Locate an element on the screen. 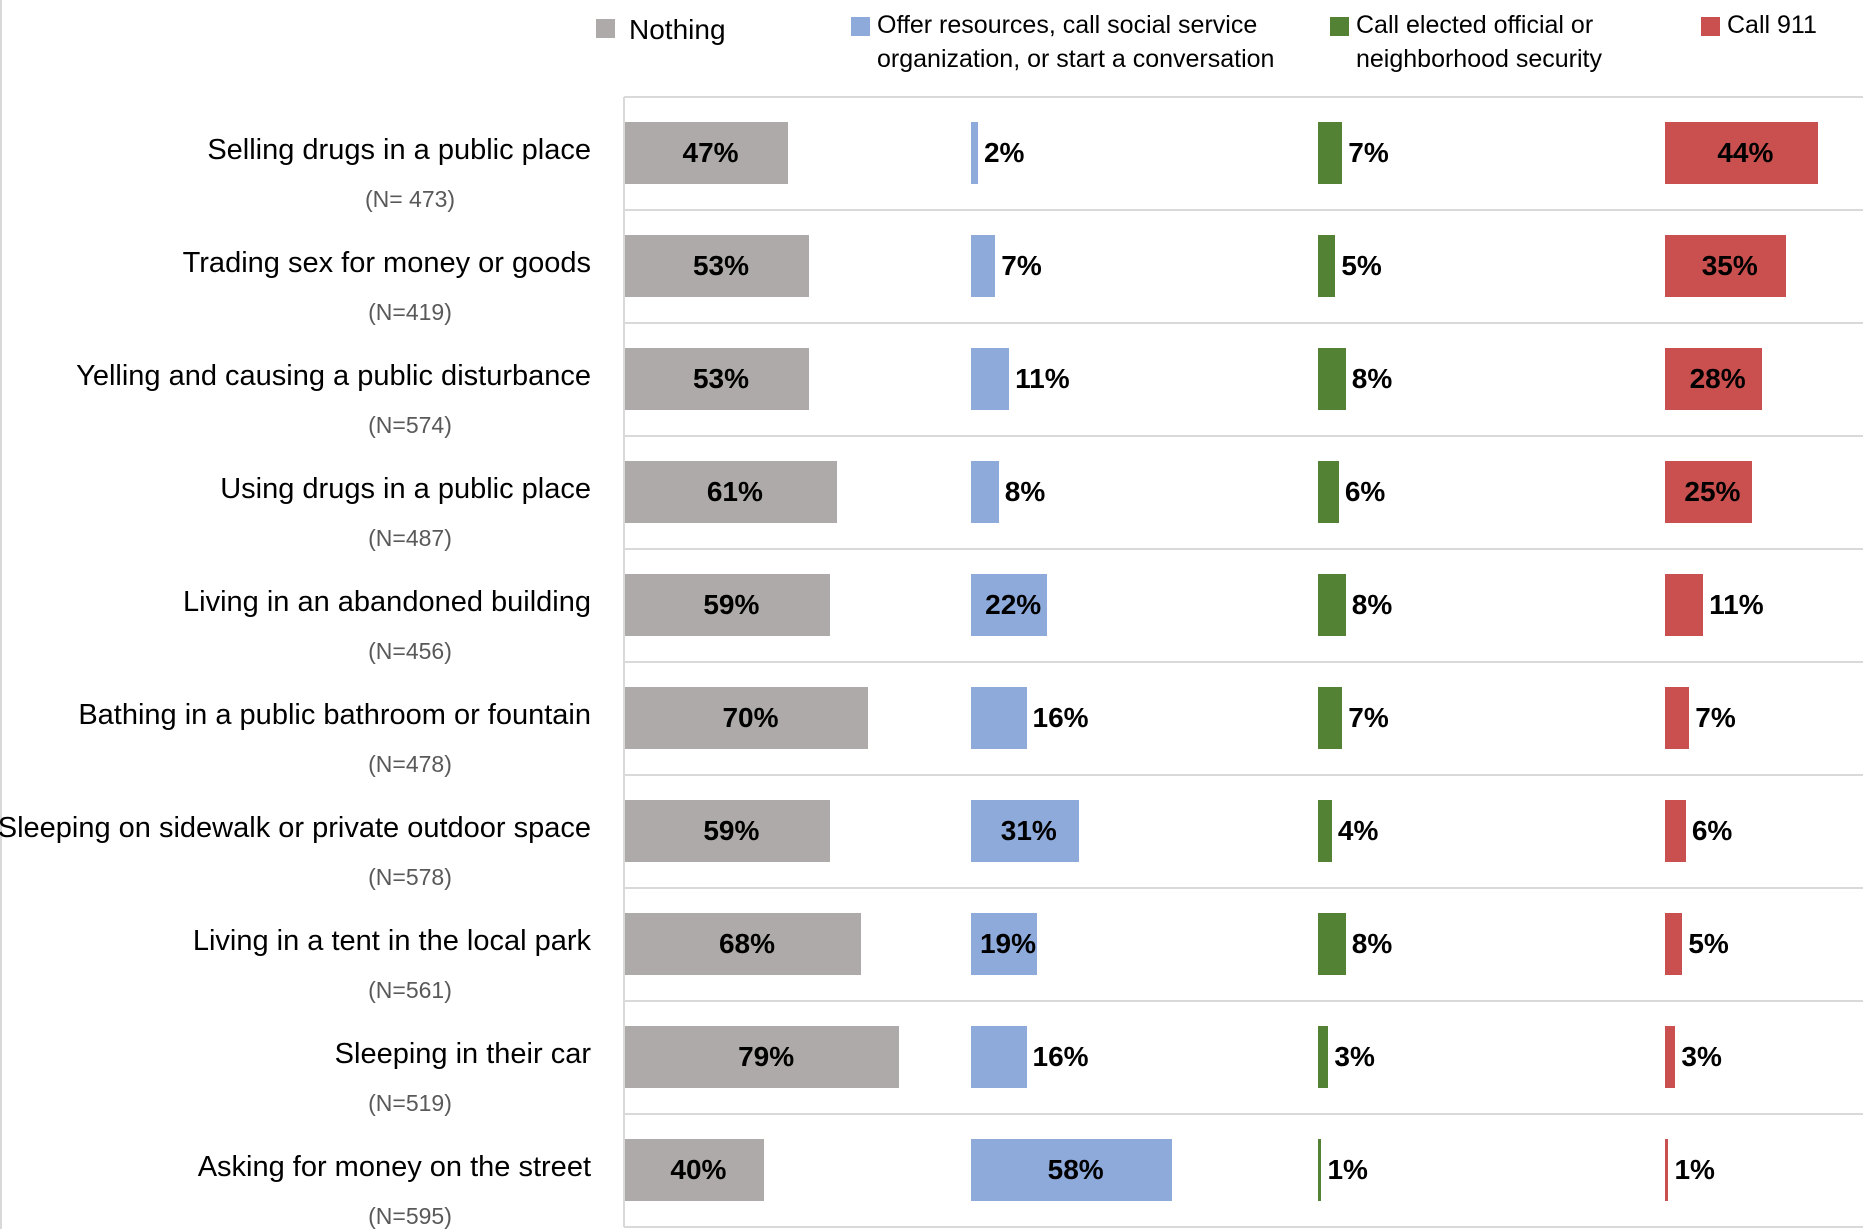 This screenshot has height=1230, width=1863. category-label: Asking for money on the street is located at coordinates (394, 1167).